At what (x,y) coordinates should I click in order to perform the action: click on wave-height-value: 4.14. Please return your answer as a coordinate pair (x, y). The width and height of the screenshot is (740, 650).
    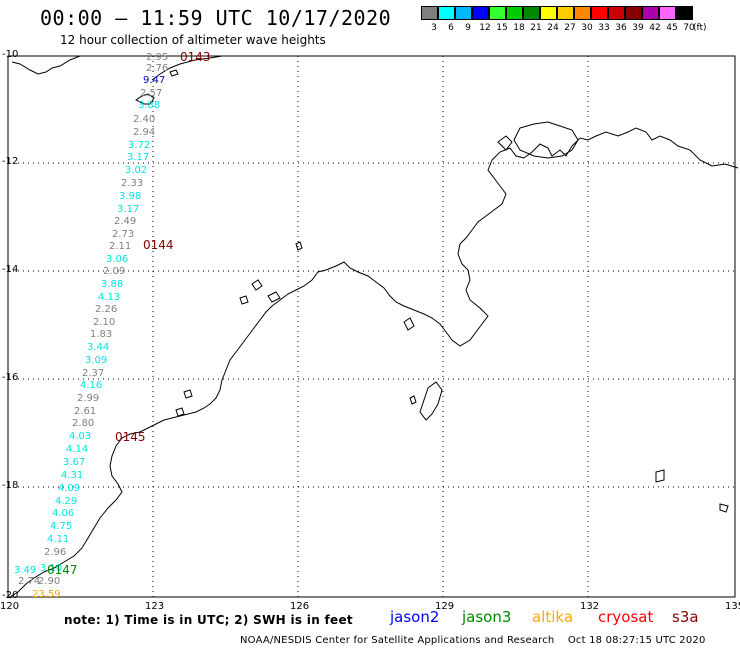
    Looking at the image, I should click on (77, 449).